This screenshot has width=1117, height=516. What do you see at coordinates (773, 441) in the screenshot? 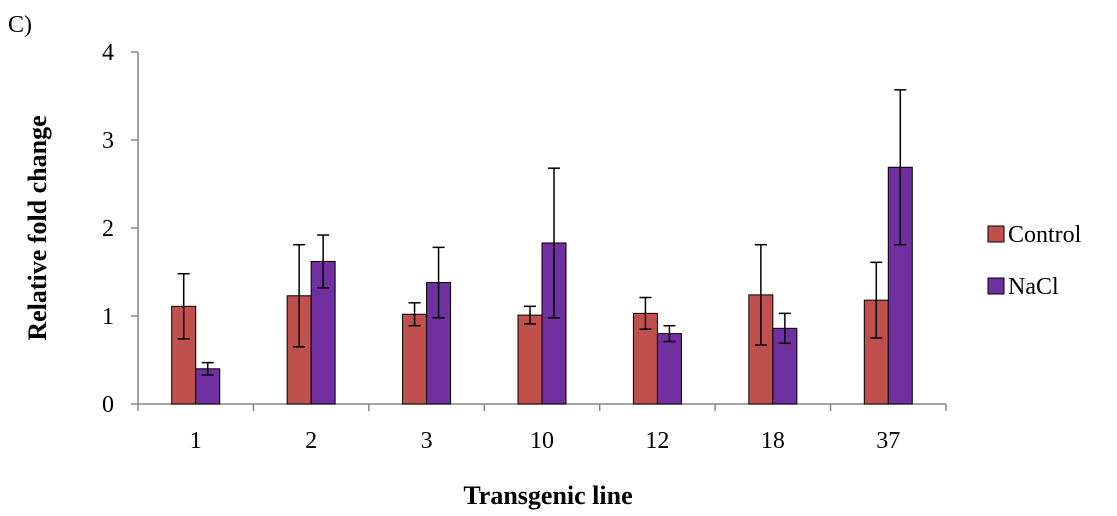
I see `x-tick-label: 18` at bounding box center [773, 441].